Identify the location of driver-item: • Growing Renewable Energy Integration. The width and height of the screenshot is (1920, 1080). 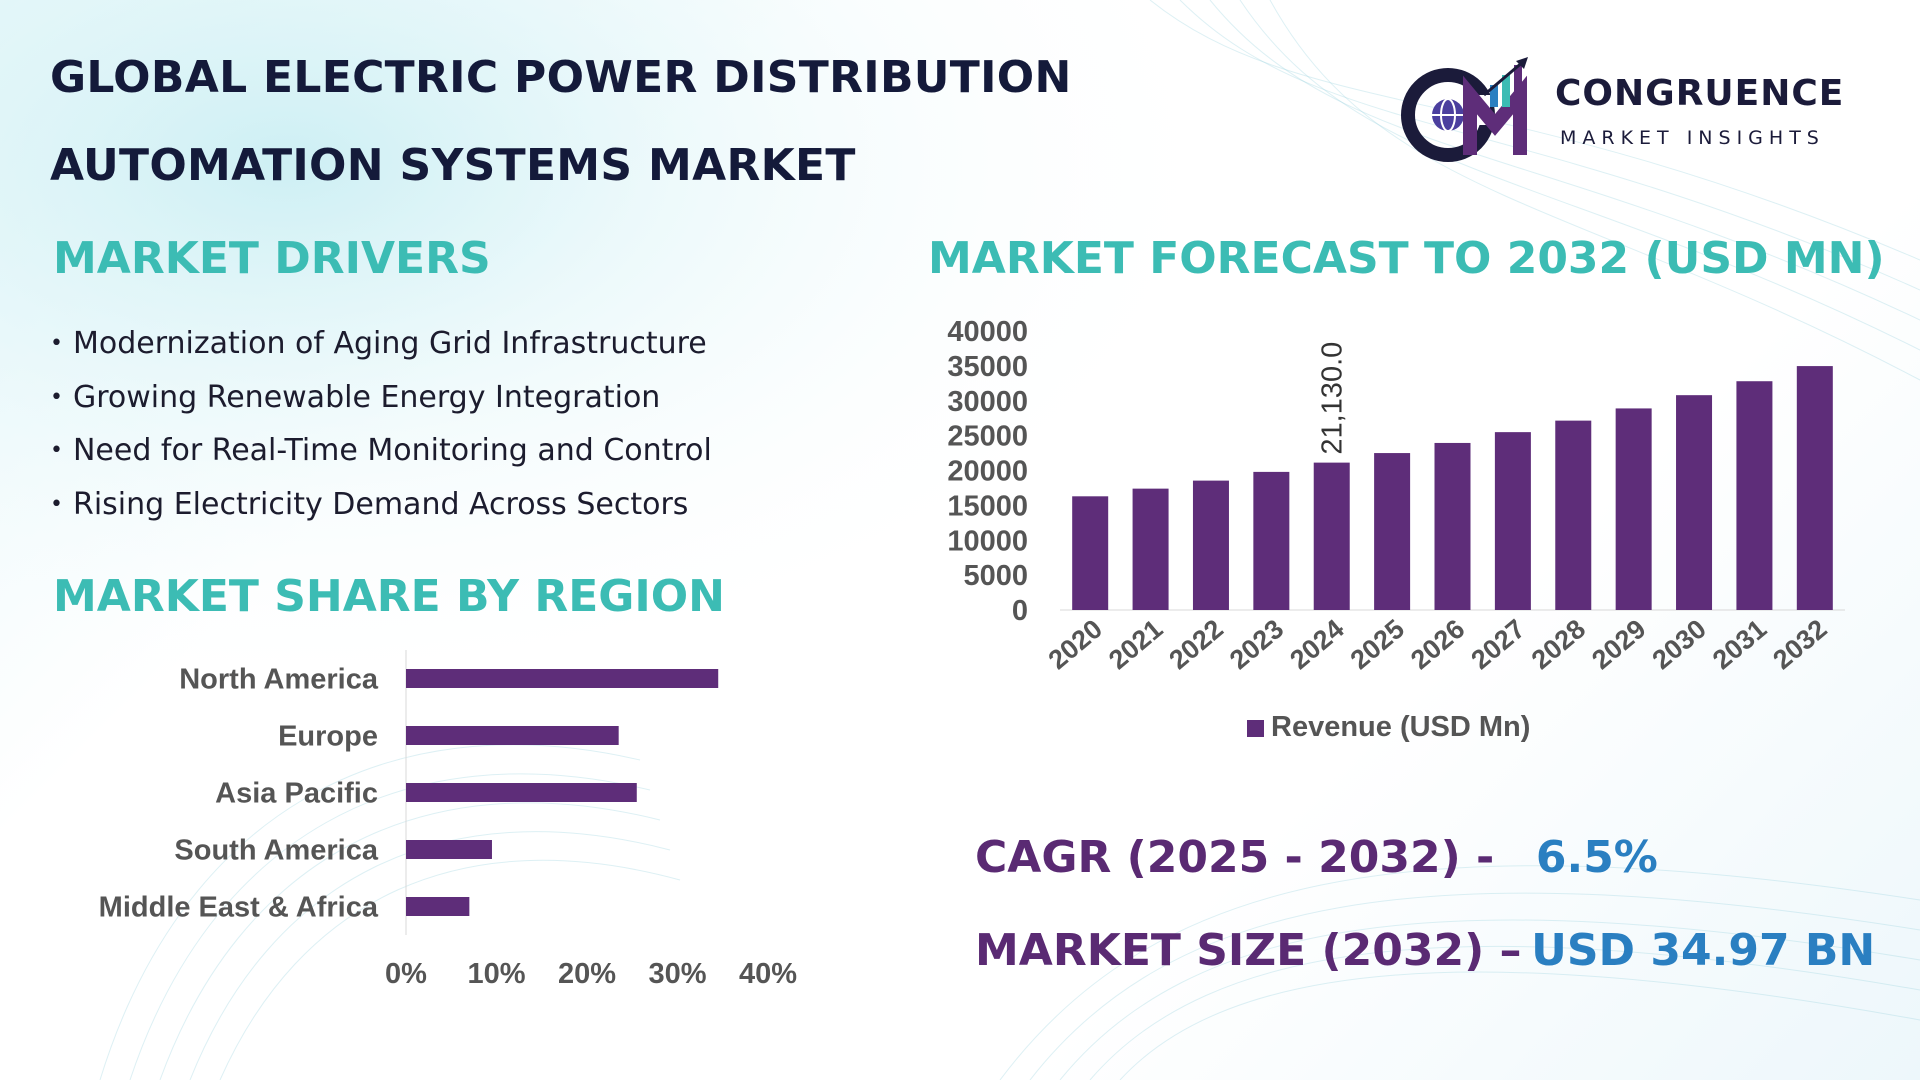
(381, 404).